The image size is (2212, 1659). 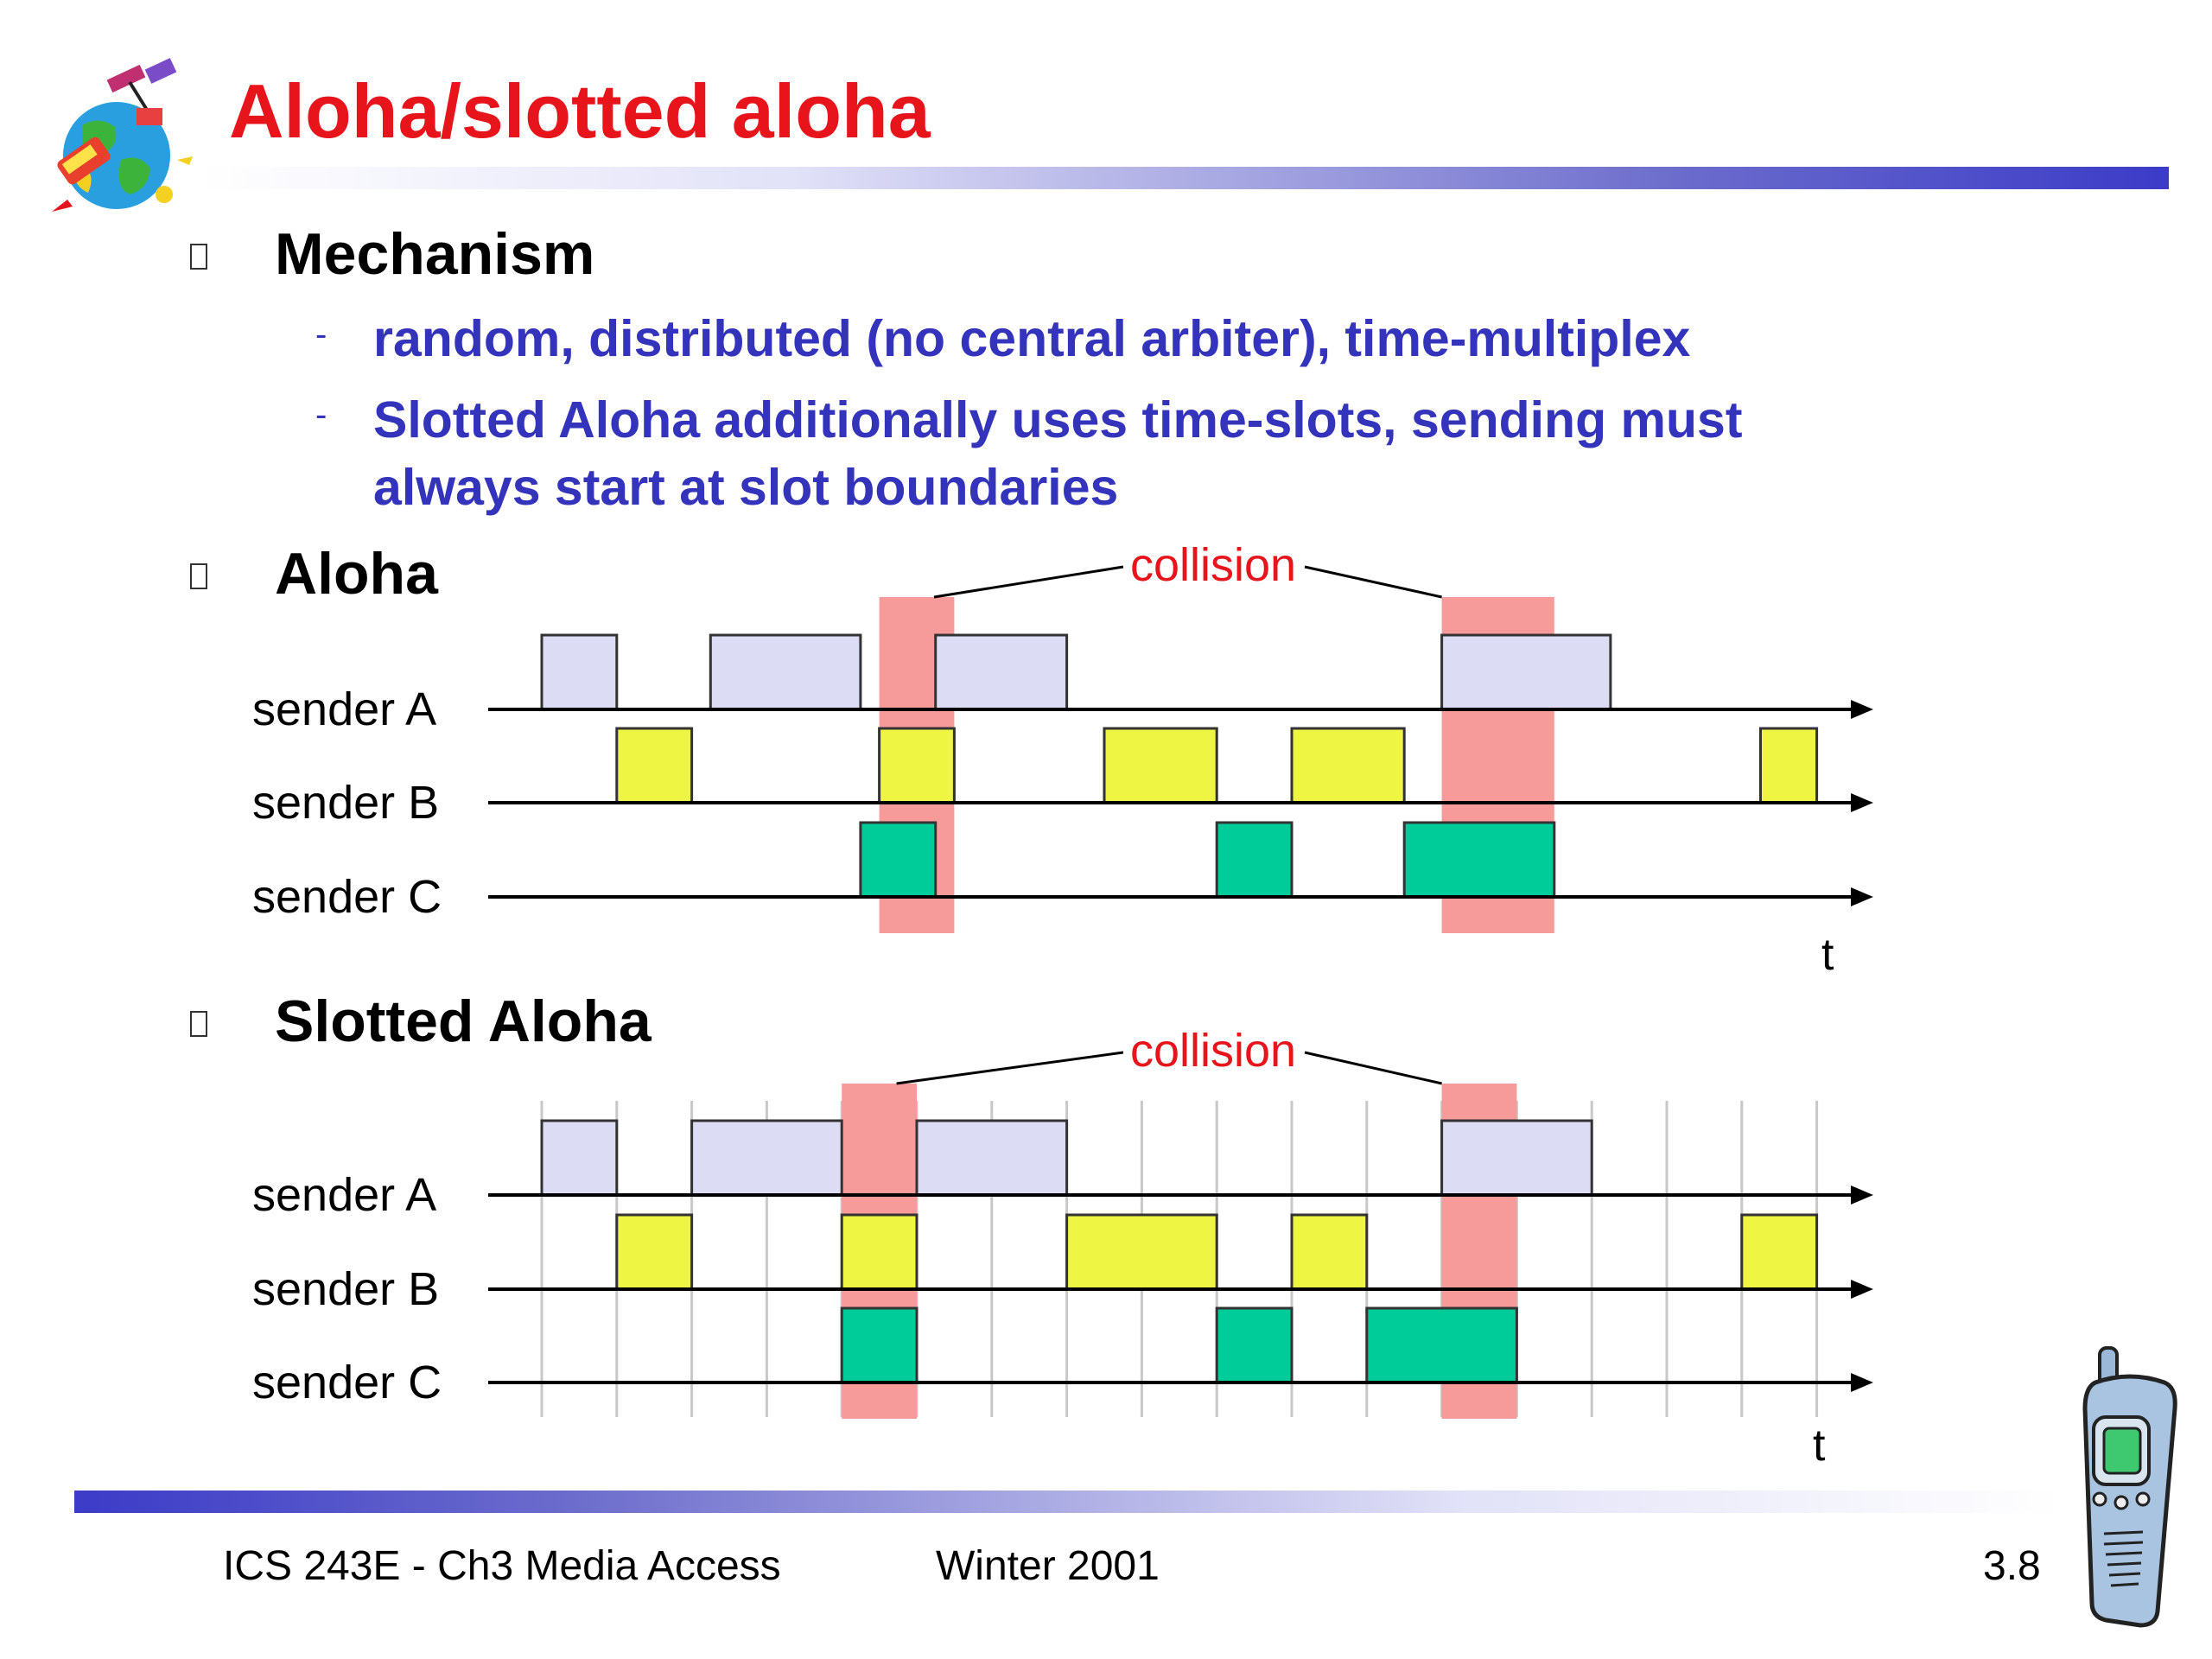 I want to click on mechanism-item-2-continued: always start at slot boundaries, so click(x=746, y=487).